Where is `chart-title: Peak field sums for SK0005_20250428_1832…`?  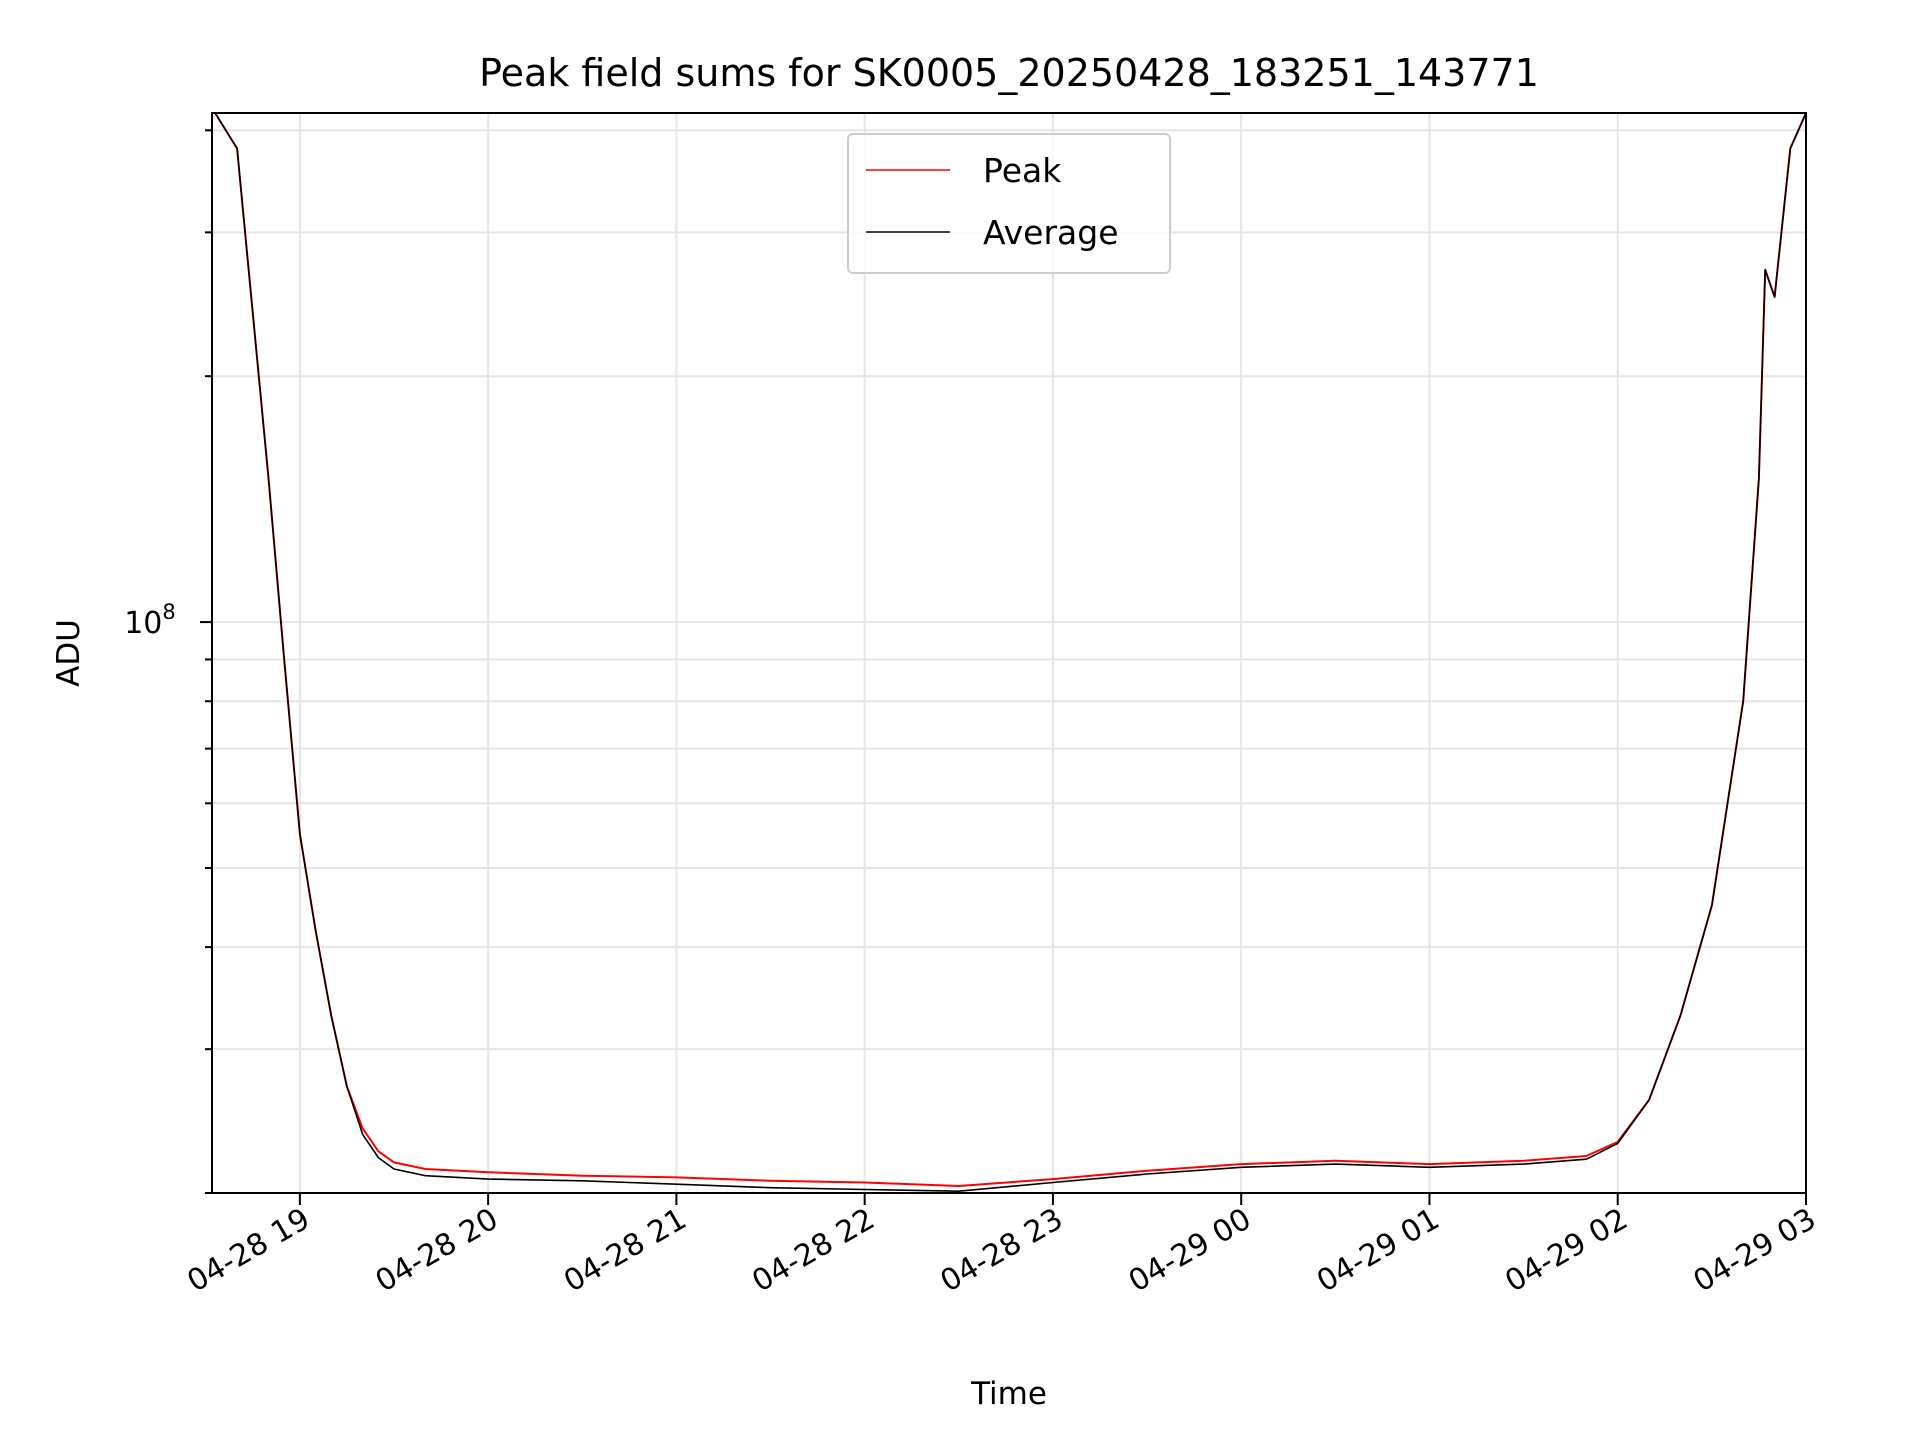
chart-title: Peak field sums for SK0005_20250428_1832… is located at coordinates (1009, 73).